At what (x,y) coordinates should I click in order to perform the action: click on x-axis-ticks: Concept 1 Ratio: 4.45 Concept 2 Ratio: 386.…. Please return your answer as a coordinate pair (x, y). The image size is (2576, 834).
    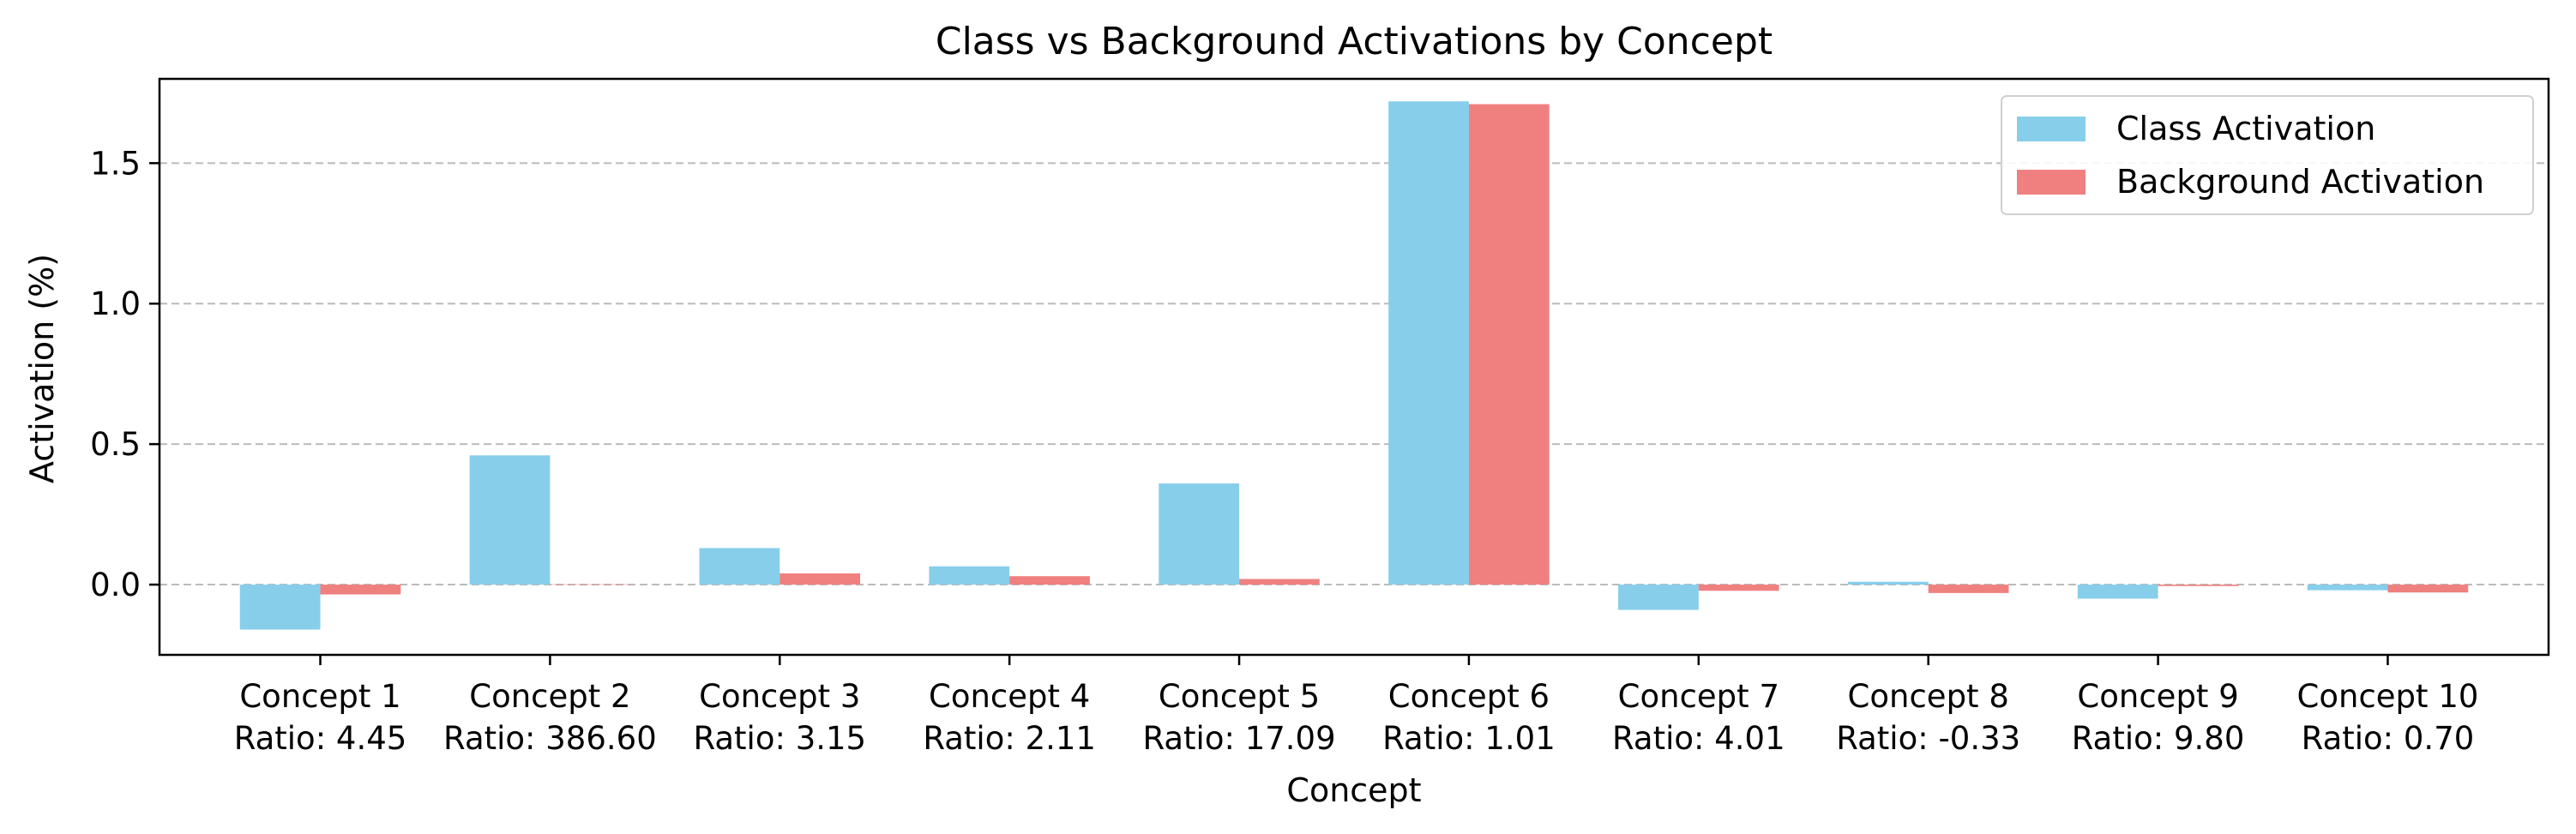
    Looking at the image, I should click on (1356, 706).